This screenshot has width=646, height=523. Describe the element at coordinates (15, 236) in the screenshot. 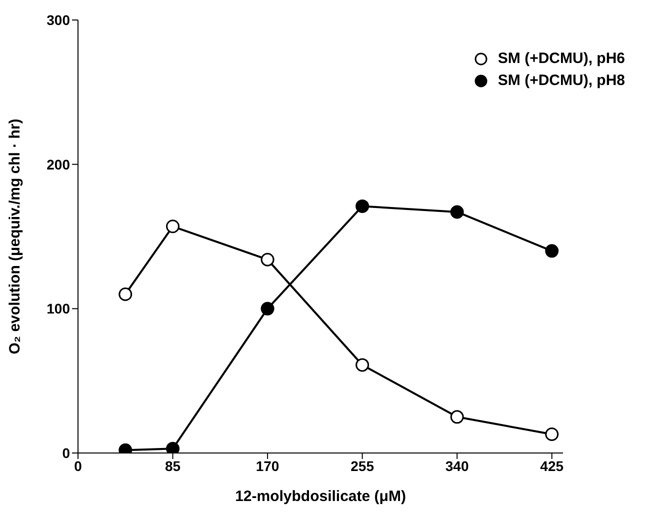

I see `y-axis-title: O₂ evolution (μequiv./mg chl · hr)` at that location.